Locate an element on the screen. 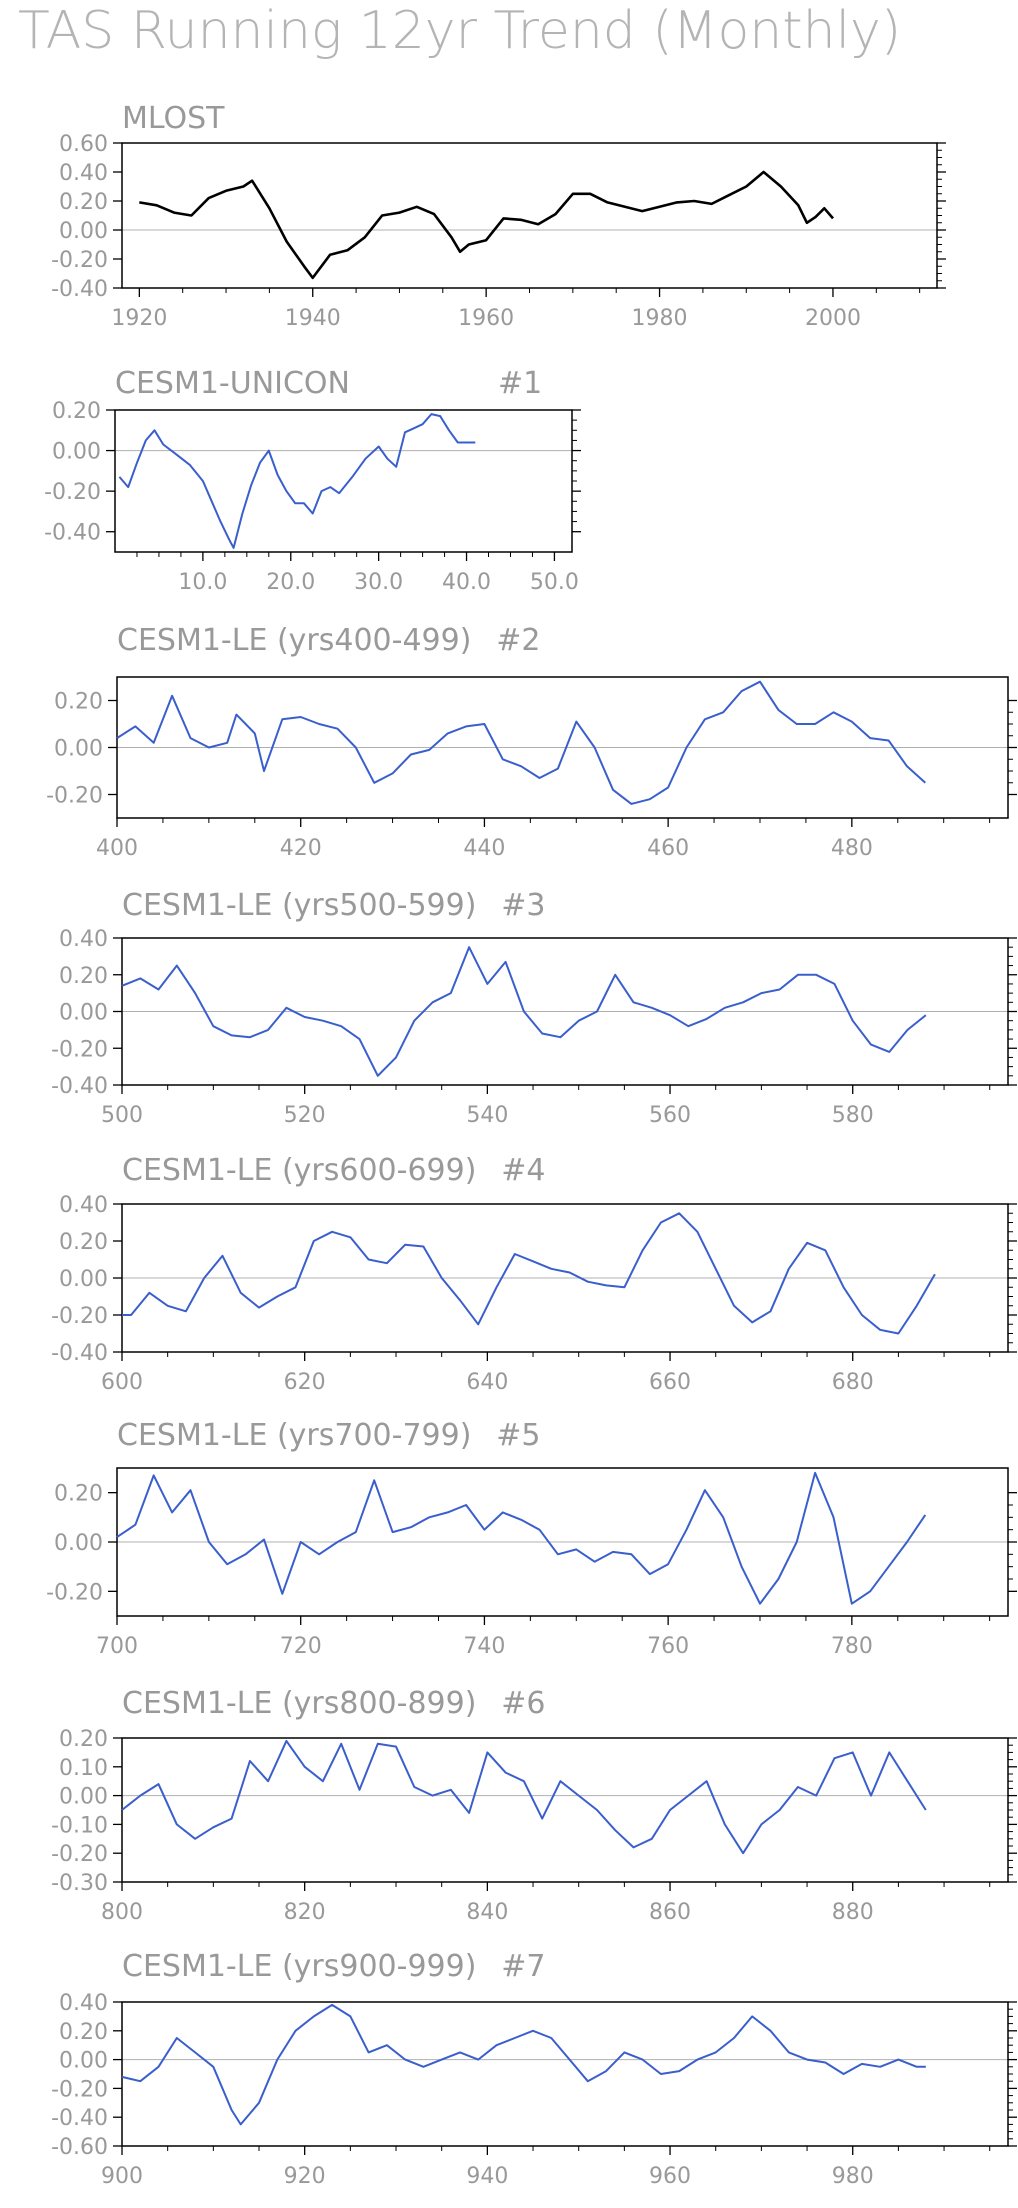 This screenshot has height=2208, width=1018. chart-7-run-label: #7 is located at coordinates (523, 1966).